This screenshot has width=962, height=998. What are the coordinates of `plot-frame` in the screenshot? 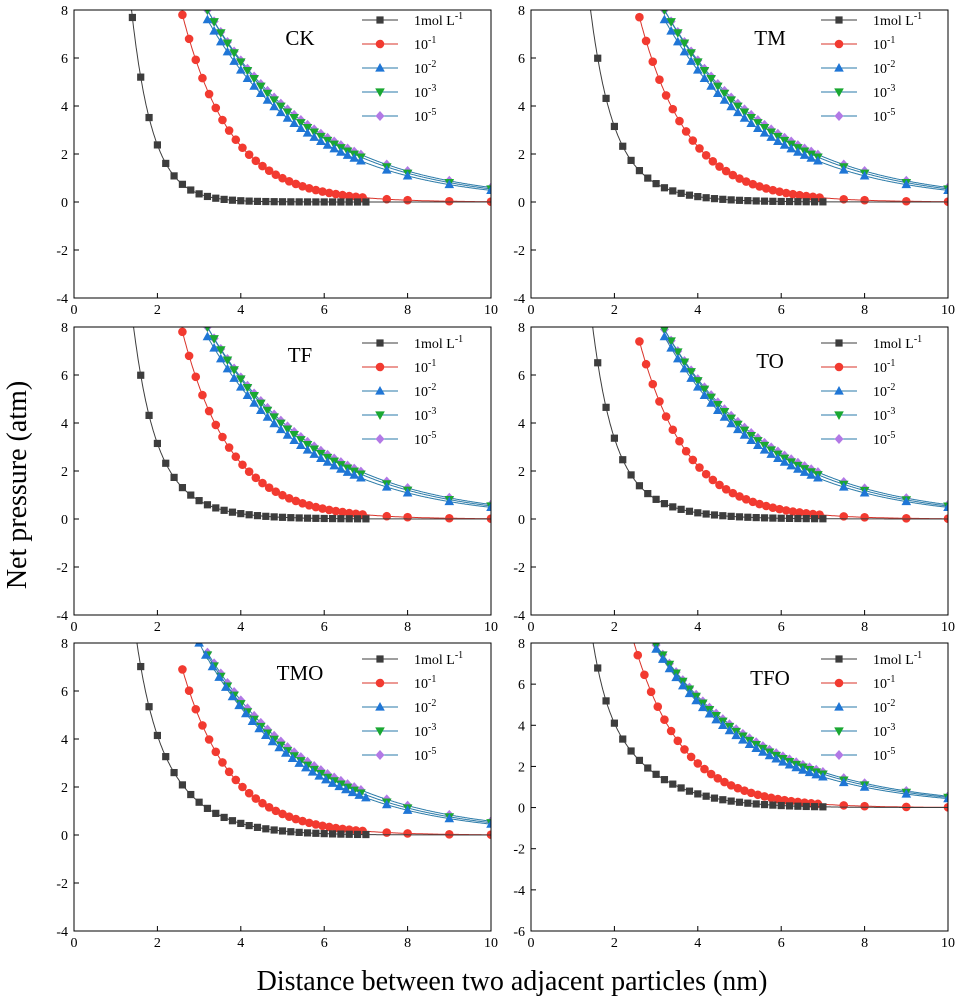 It's located at (282, 787).